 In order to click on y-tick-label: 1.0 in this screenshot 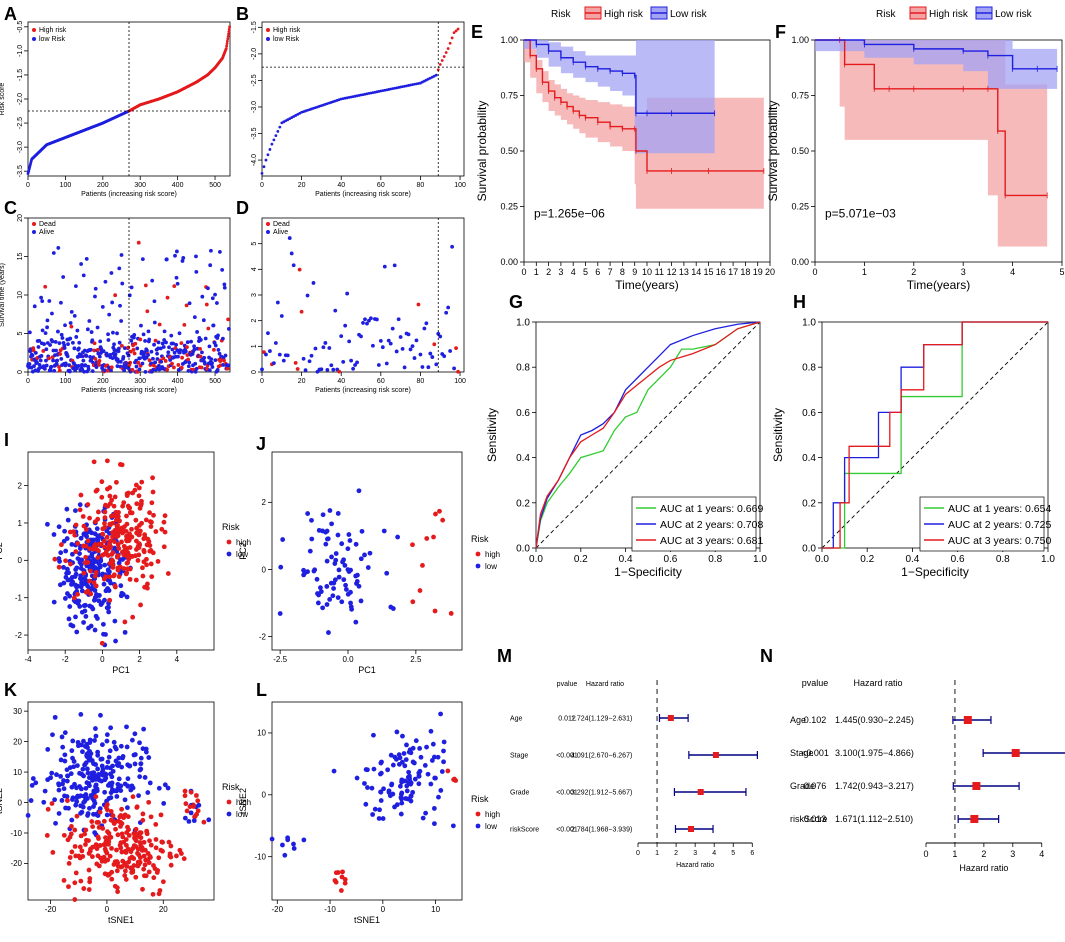, I will do `click(809, 323)`.